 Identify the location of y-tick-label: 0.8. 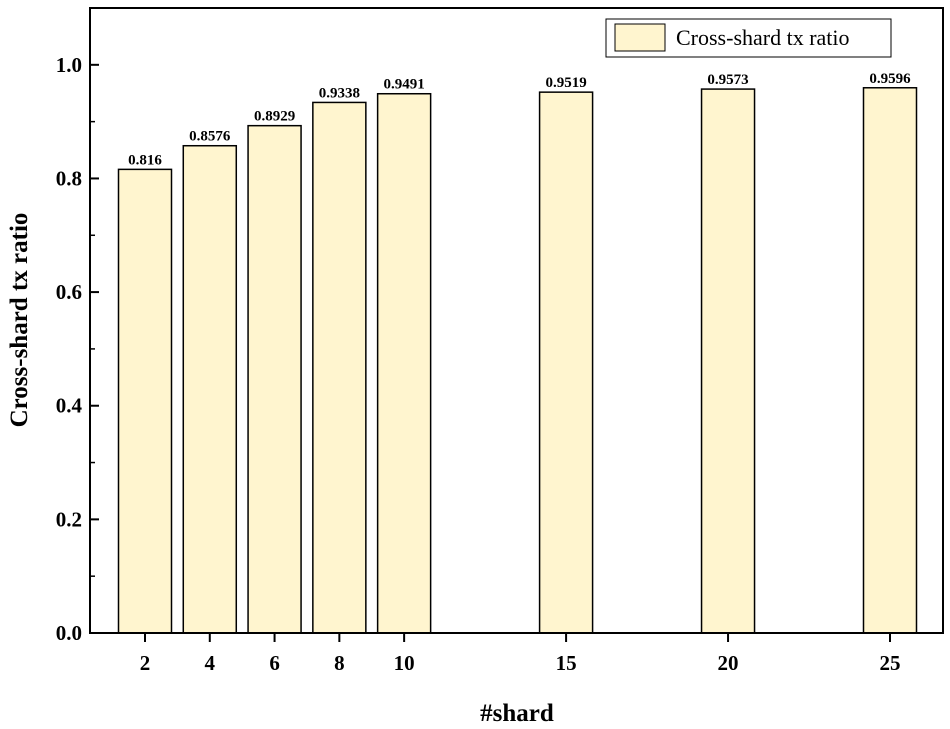
(69, 178).